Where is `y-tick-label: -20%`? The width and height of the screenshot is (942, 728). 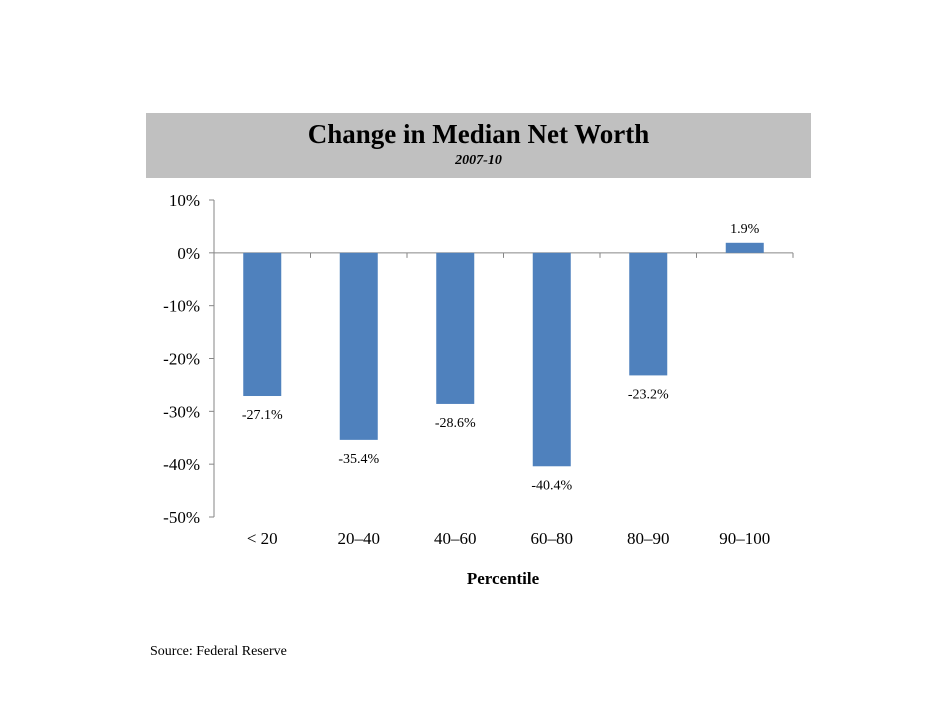 y-tick-label: -20% is located at coordinates (181, 359).